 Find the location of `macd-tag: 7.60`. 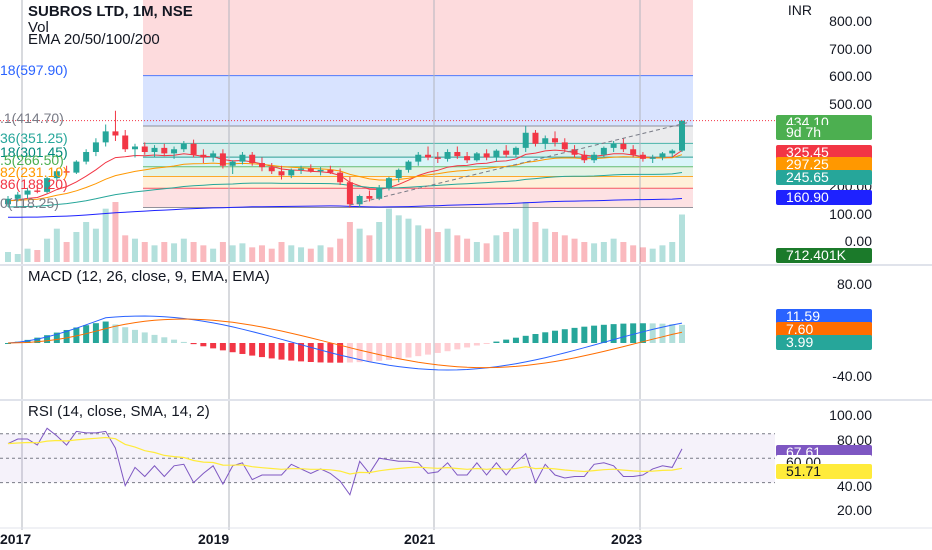

macd-tag: 7.60 is located at coordinates (824, 329).